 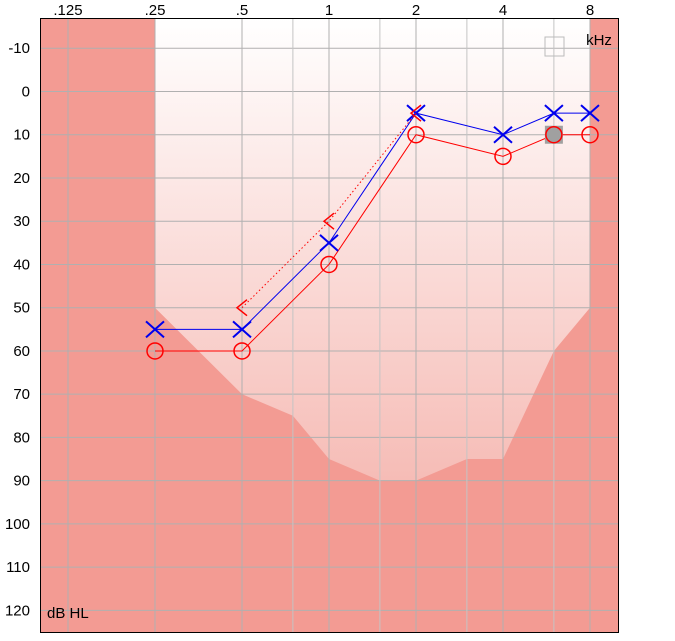 I want to click on x-tick-label: 1, so click(x=329, y=10).